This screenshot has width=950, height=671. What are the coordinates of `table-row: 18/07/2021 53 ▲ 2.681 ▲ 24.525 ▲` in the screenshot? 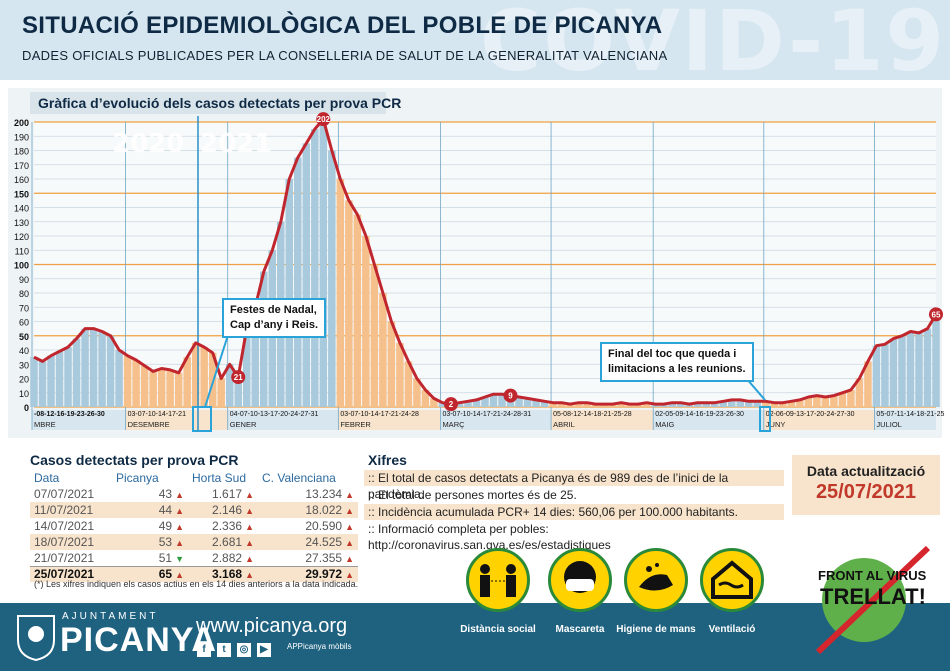 It's located at (194, 542).